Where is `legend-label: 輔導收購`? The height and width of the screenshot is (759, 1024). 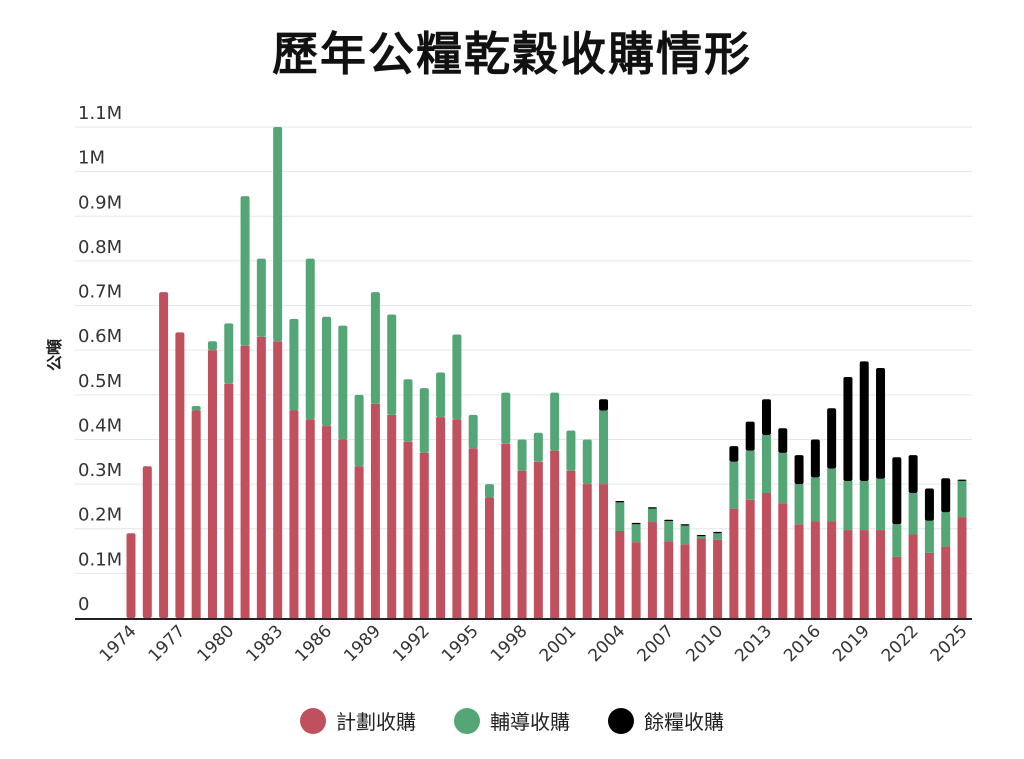 legend-label: 輔導收購 is located at coordinates (530, 722).